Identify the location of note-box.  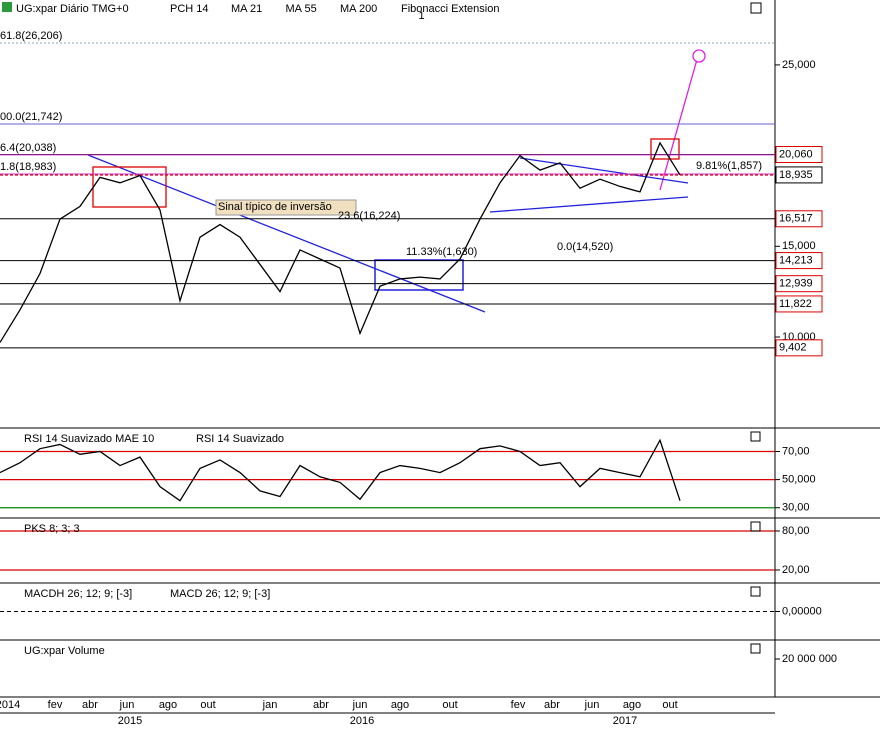
(286, 207).